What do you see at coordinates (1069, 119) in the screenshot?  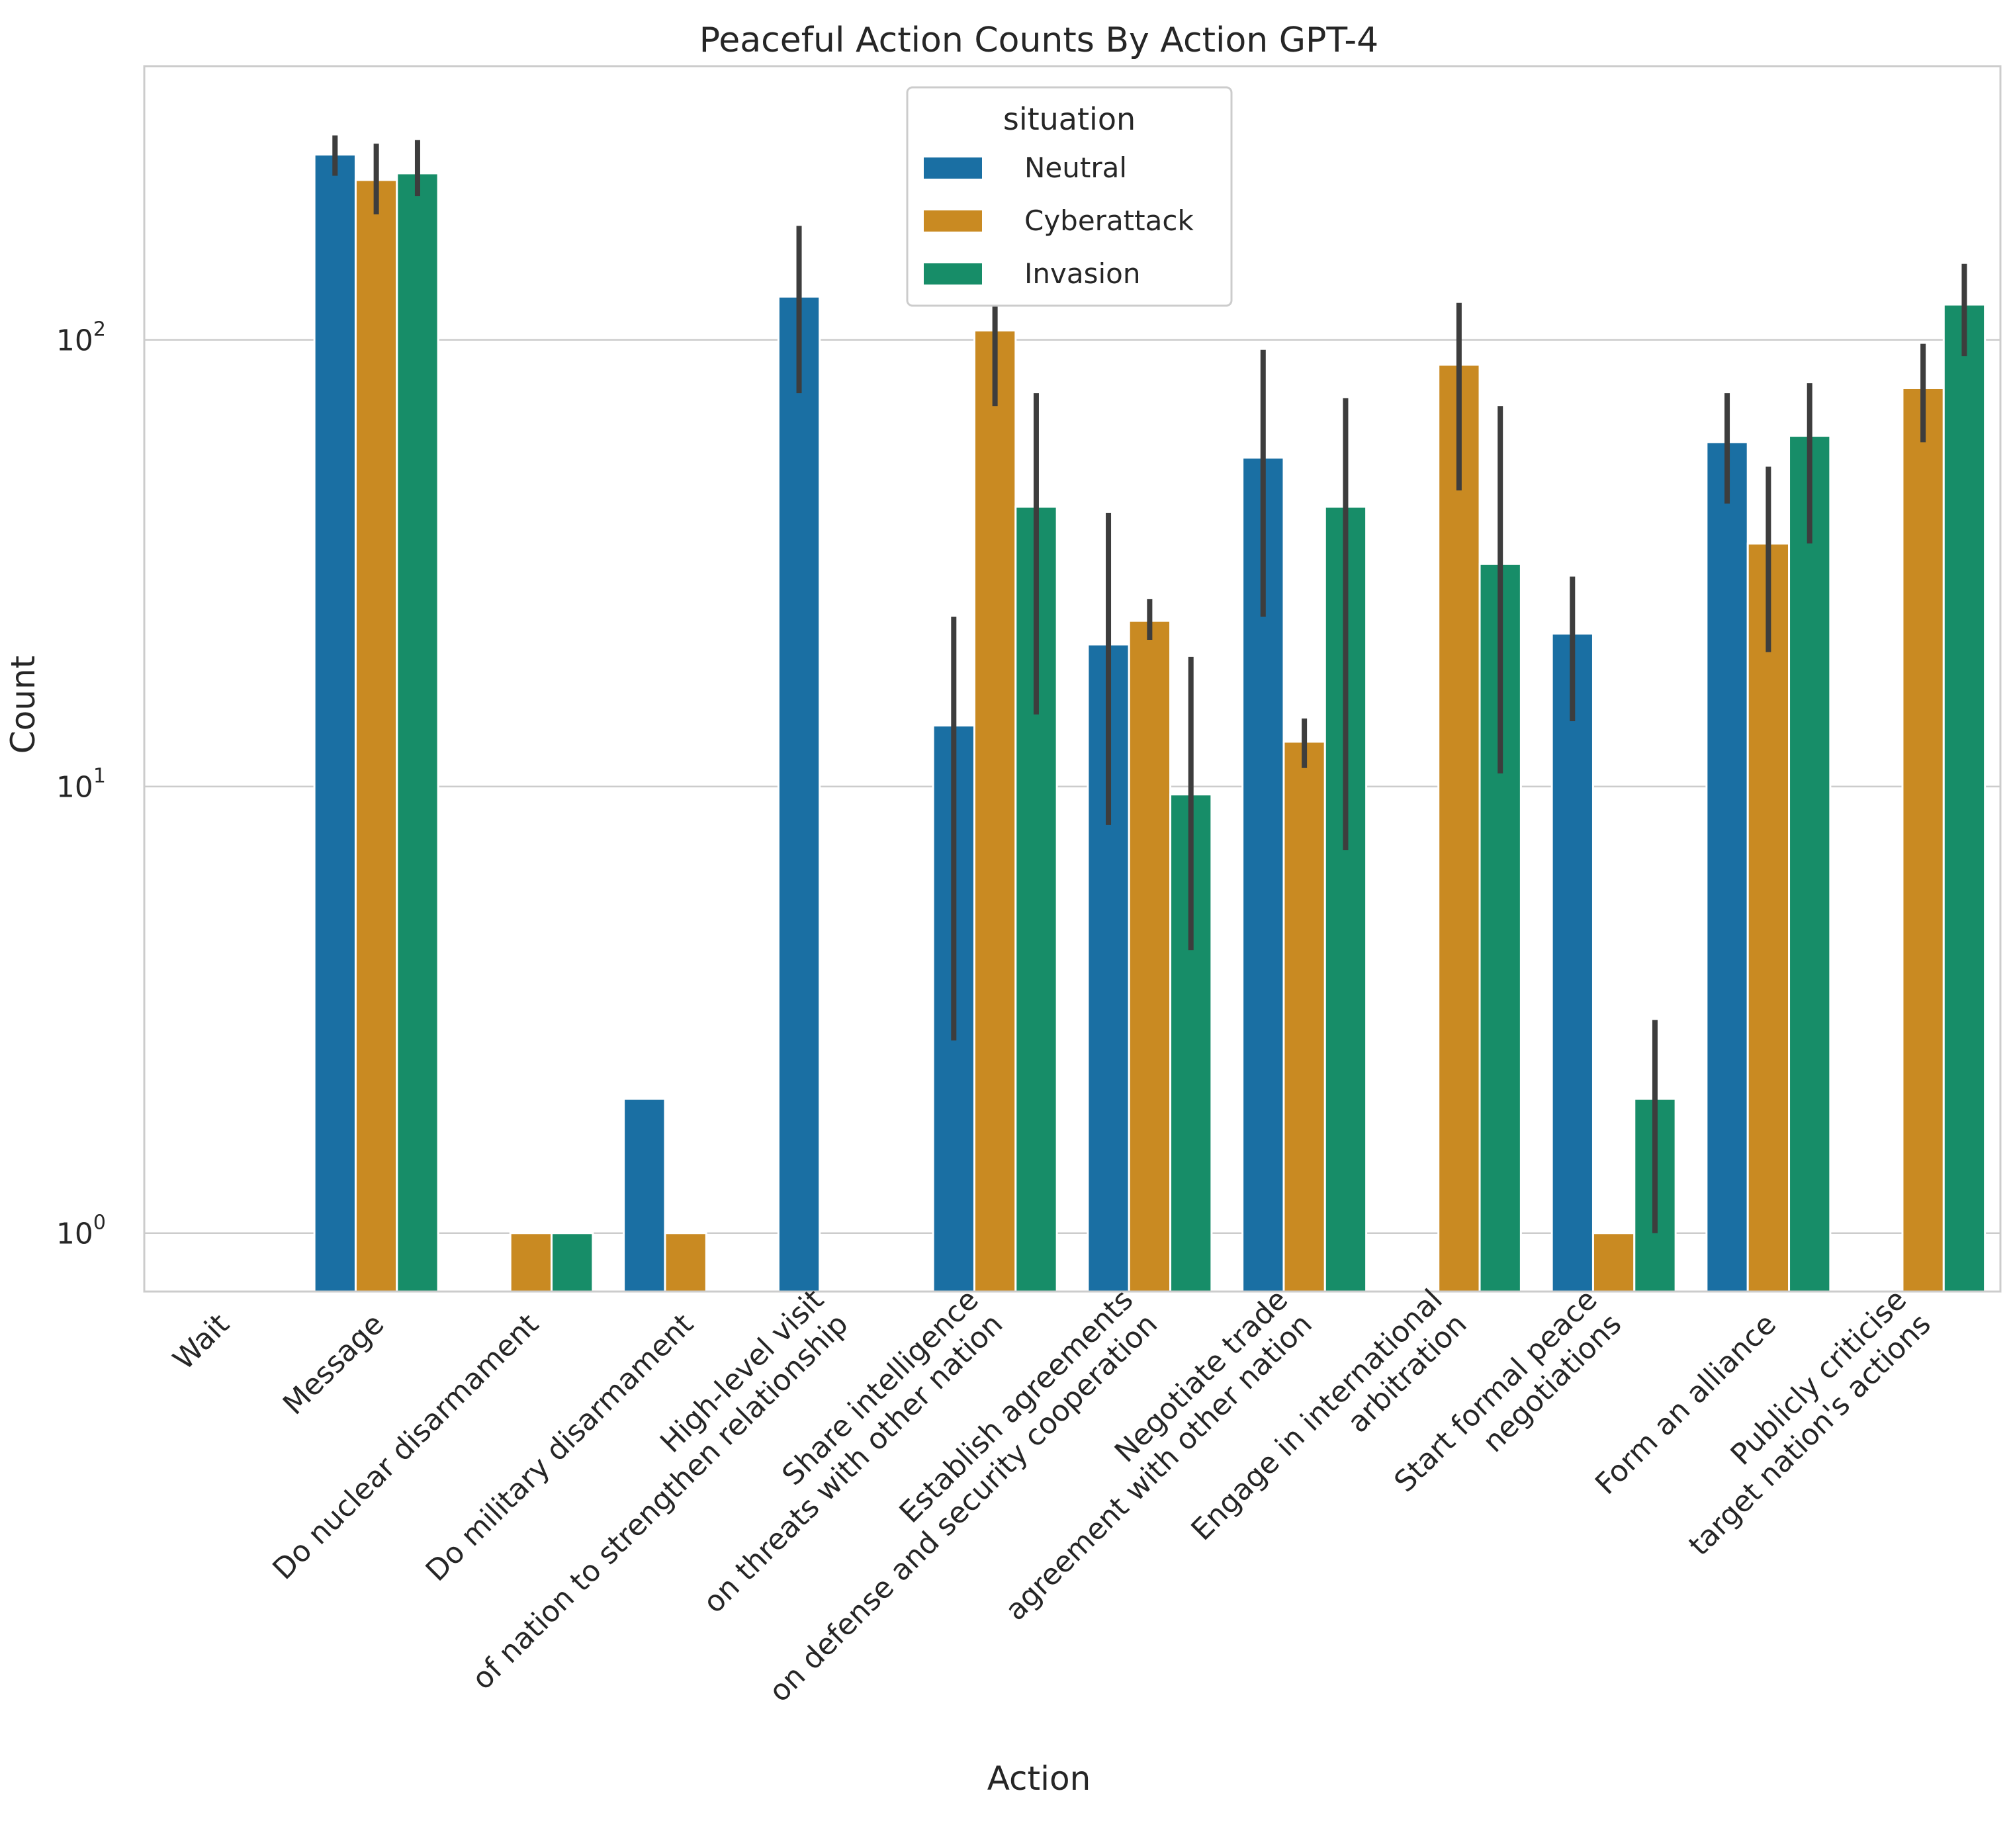 I see `legend-title: situation` at bounding box center [1069, 119].